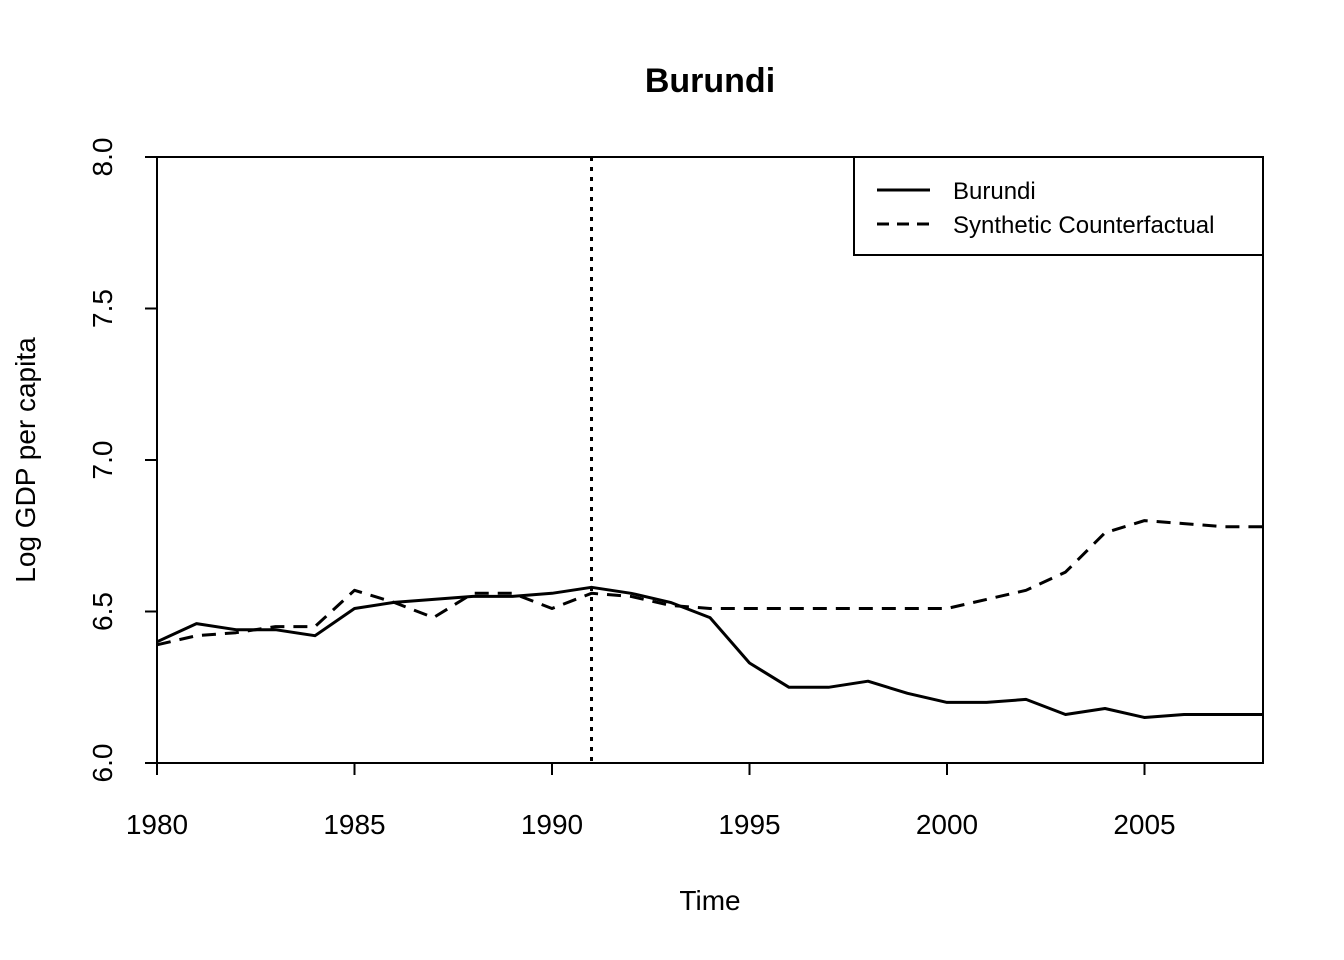 The height and width of the screenshot is (960, 1344). I want to click on y-tick-label: 6.5, so click(102, 611).